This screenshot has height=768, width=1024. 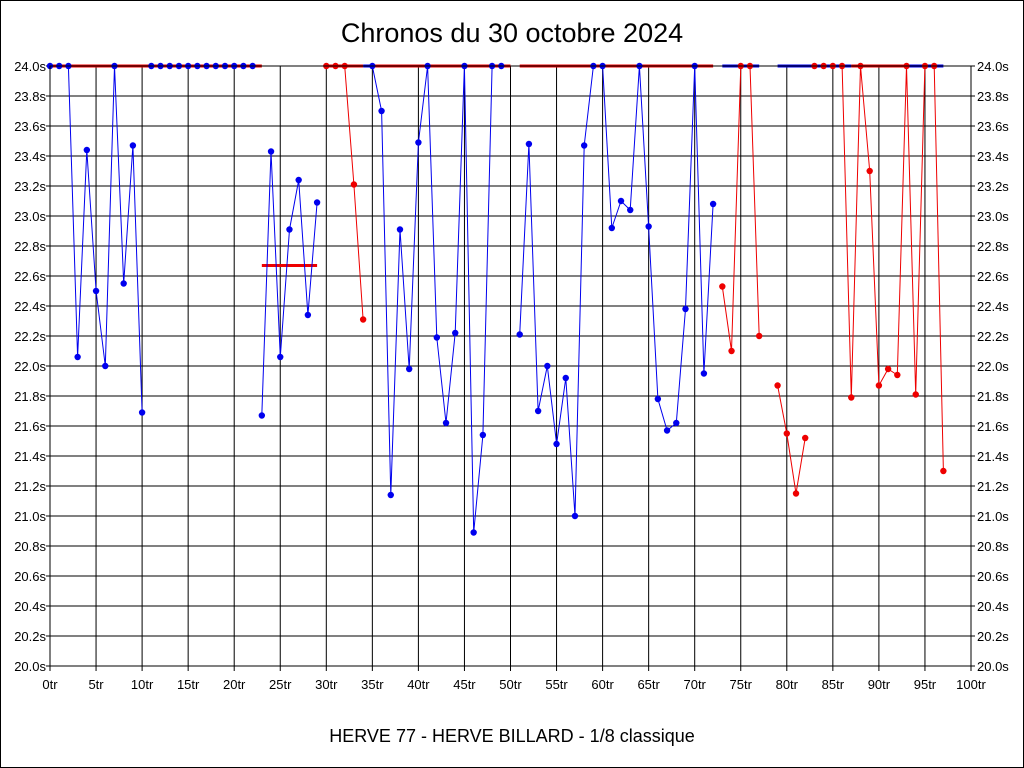 I want to click on y-tick-label-right: 23.8s, so click(x=993, y=96).